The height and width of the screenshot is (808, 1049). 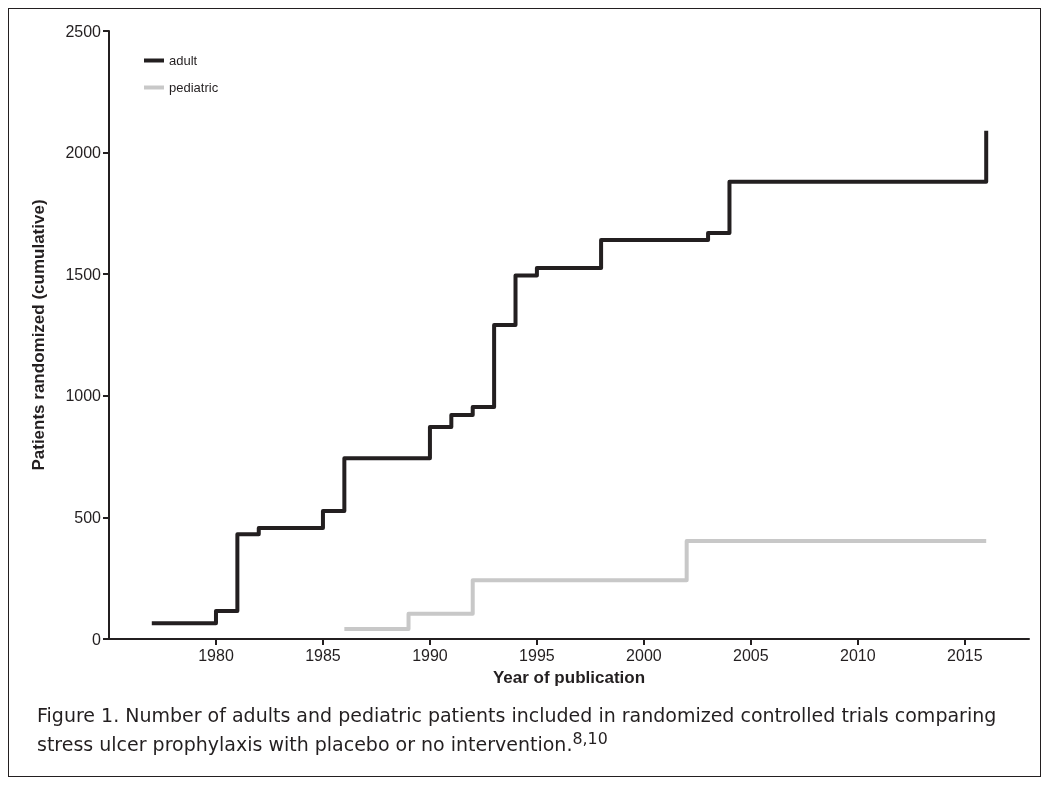 What do you see at coordinates (430, 655) in the screenshot?
I see `x-tick-label: 1990` at bounding box center [430, 655].